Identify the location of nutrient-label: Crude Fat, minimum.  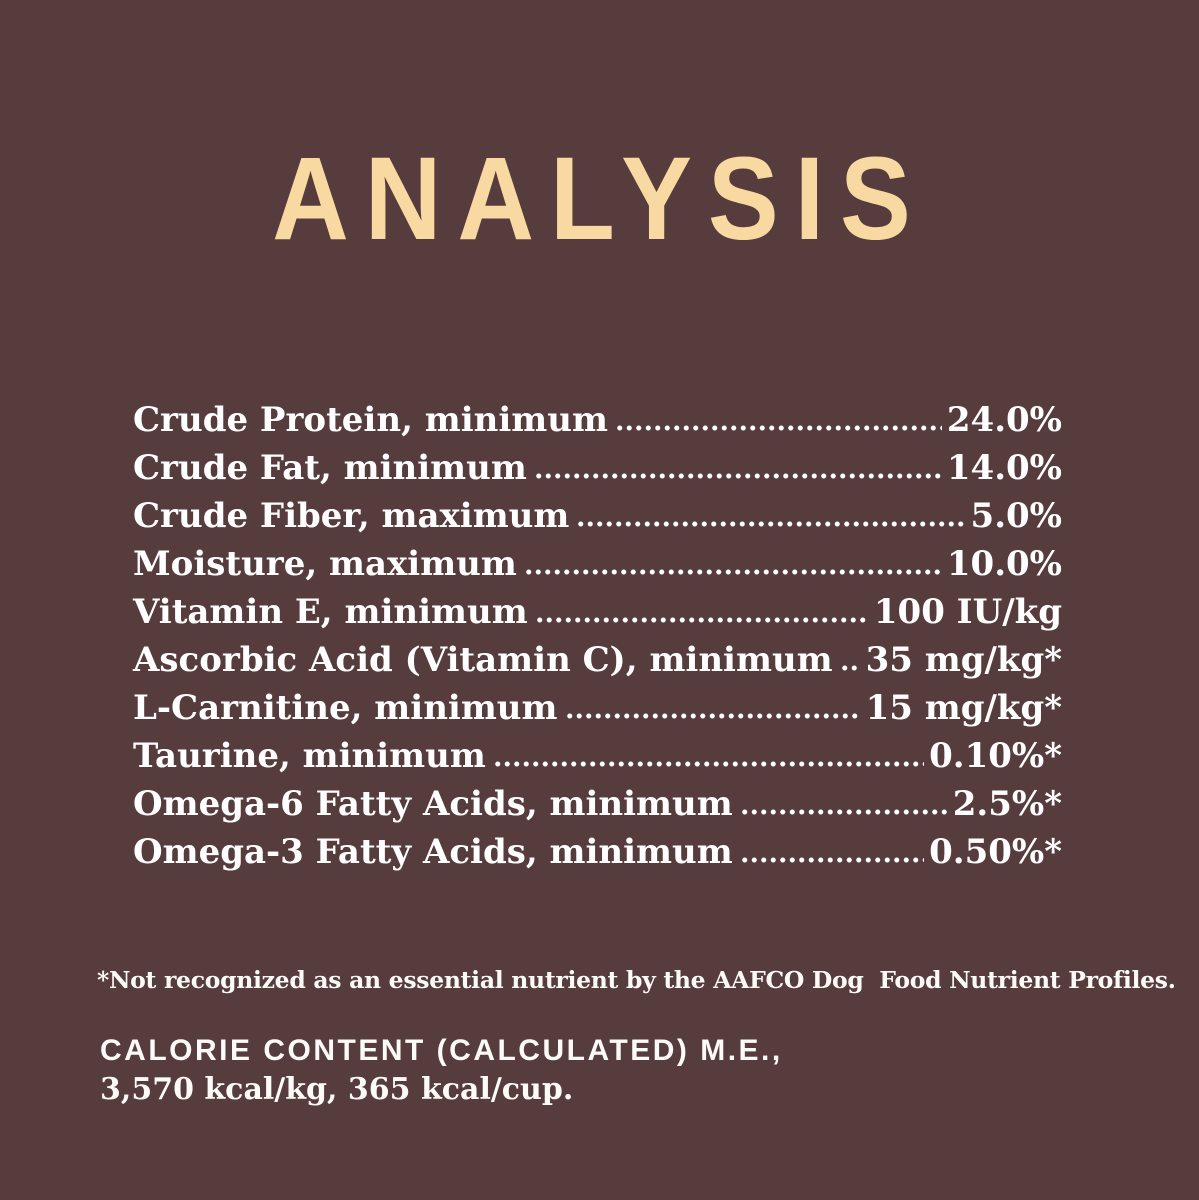
(330, 468).